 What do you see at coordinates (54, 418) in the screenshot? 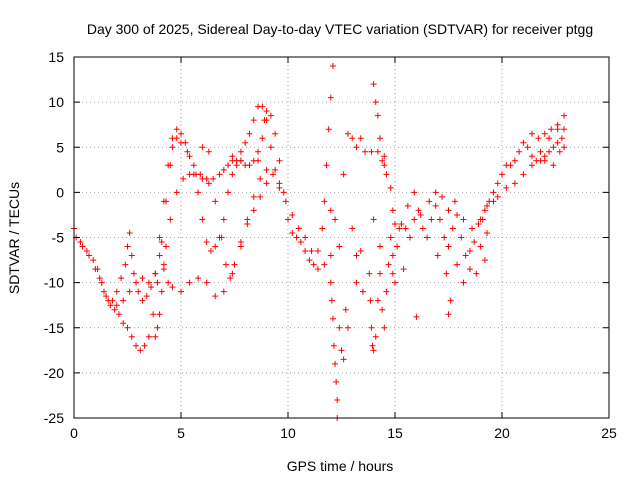
I see `y-tick-label: -25` at bounding box center [54, 418].